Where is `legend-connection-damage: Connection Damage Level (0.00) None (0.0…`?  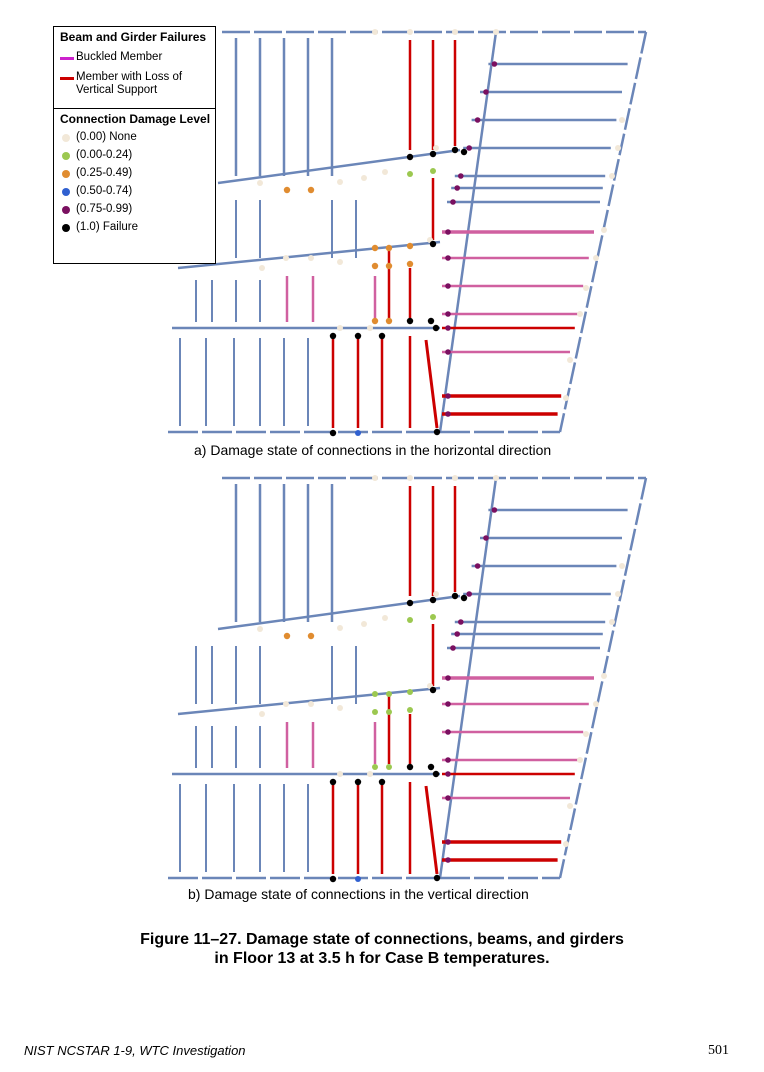
legend-connection-damage: Connection Damage Level (0.00) None (0.0… is located at coordinates (134, 186).